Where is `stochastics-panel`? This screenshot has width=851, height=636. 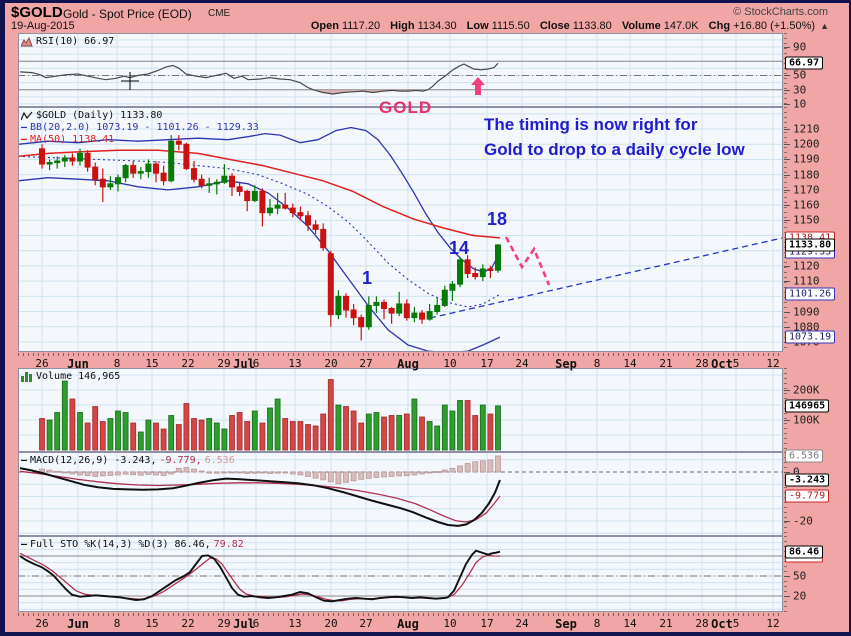 stochastics-panel is located at coordinates (400, 574).